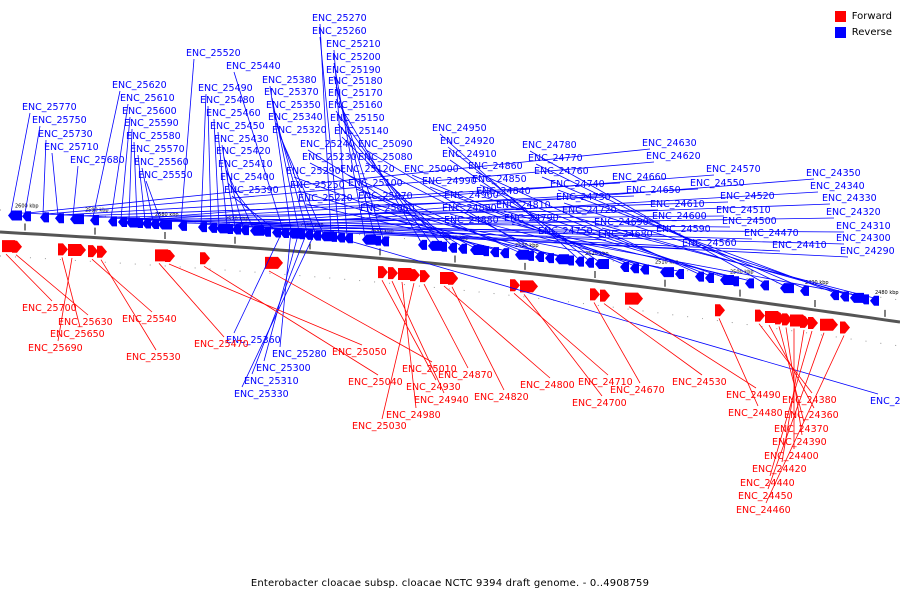  I want to click on reverse-gene-label: ENC_25570, so click(157, 149).